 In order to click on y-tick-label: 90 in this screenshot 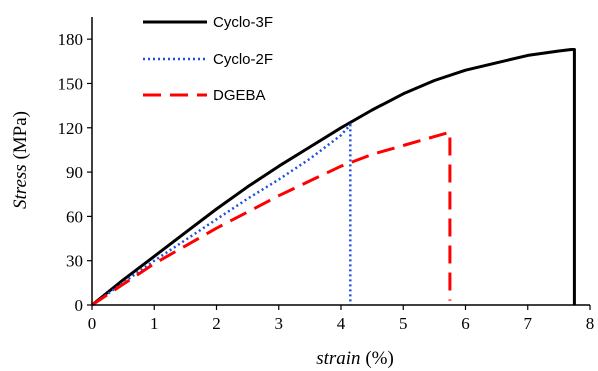, I will do `click(74, 172)`.